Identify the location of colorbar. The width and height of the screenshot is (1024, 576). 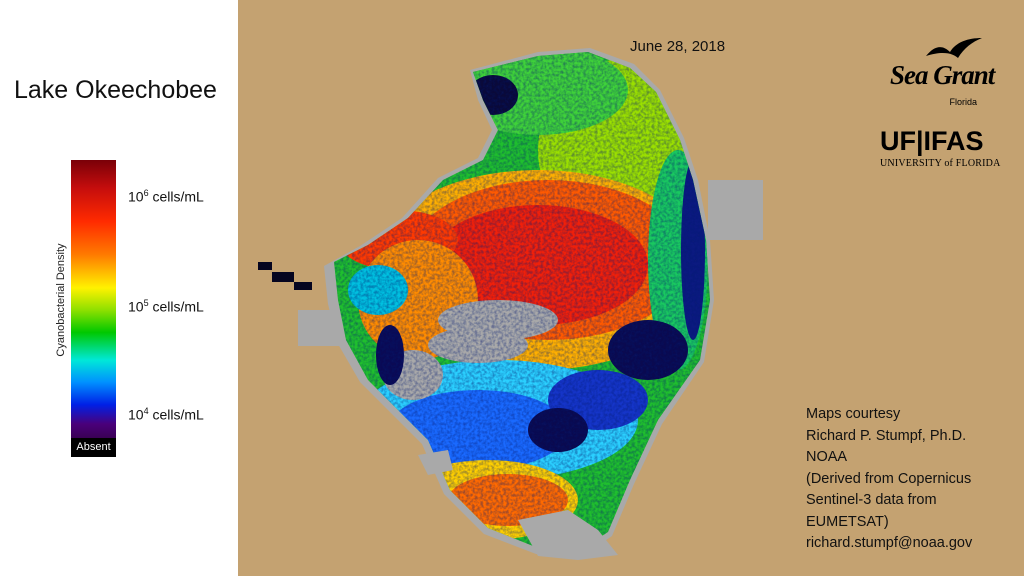
(93, 299).